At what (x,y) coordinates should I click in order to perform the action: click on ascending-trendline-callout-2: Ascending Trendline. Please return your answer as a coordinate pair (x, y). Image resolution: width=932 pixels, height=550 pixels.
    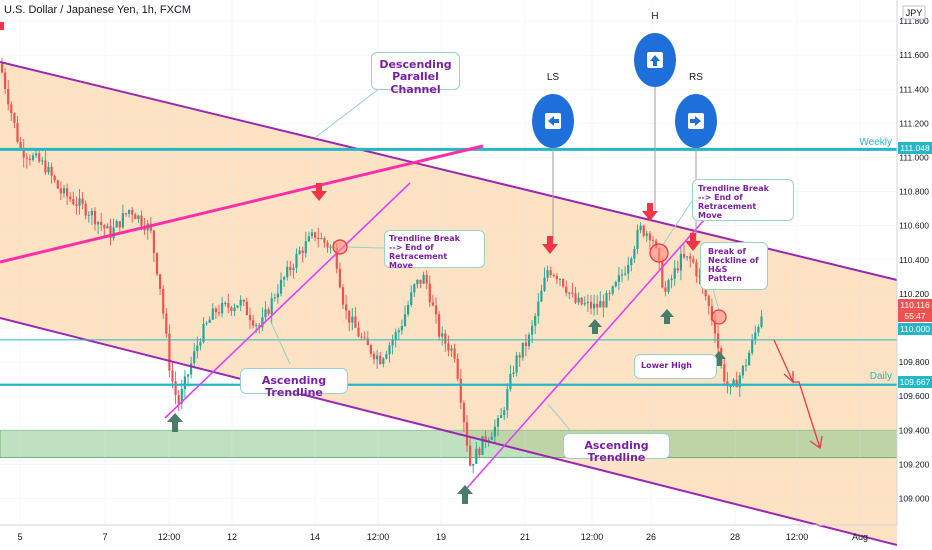
    Looking at the image, I should click on (616, 448).